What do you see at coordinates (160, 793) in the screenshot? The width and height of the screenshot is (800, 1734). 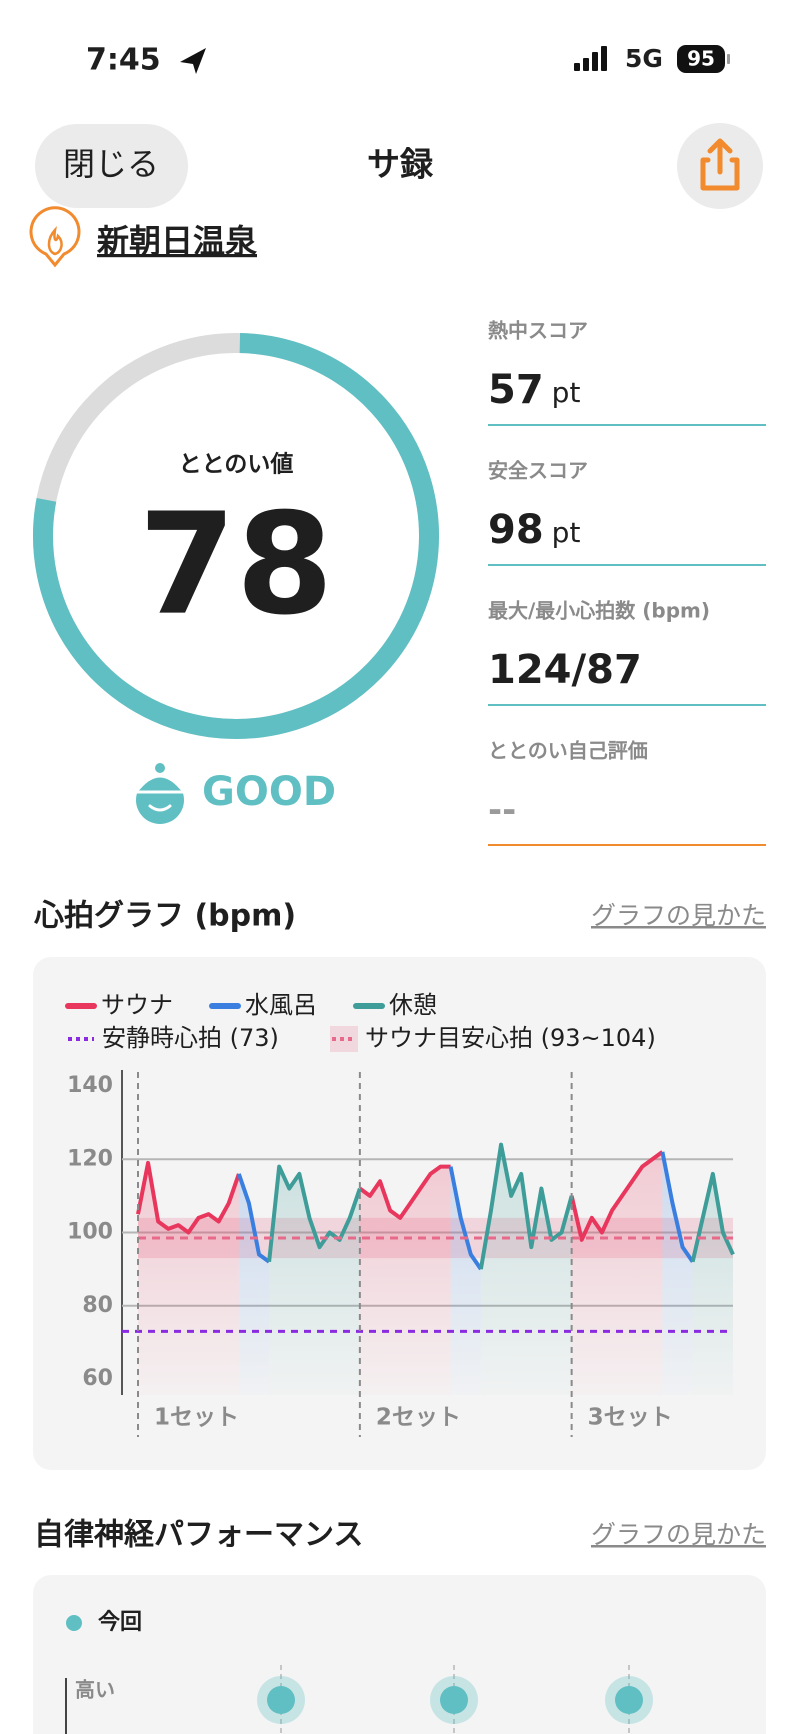 I see `rating-icon` at bounding box center [160, 793].